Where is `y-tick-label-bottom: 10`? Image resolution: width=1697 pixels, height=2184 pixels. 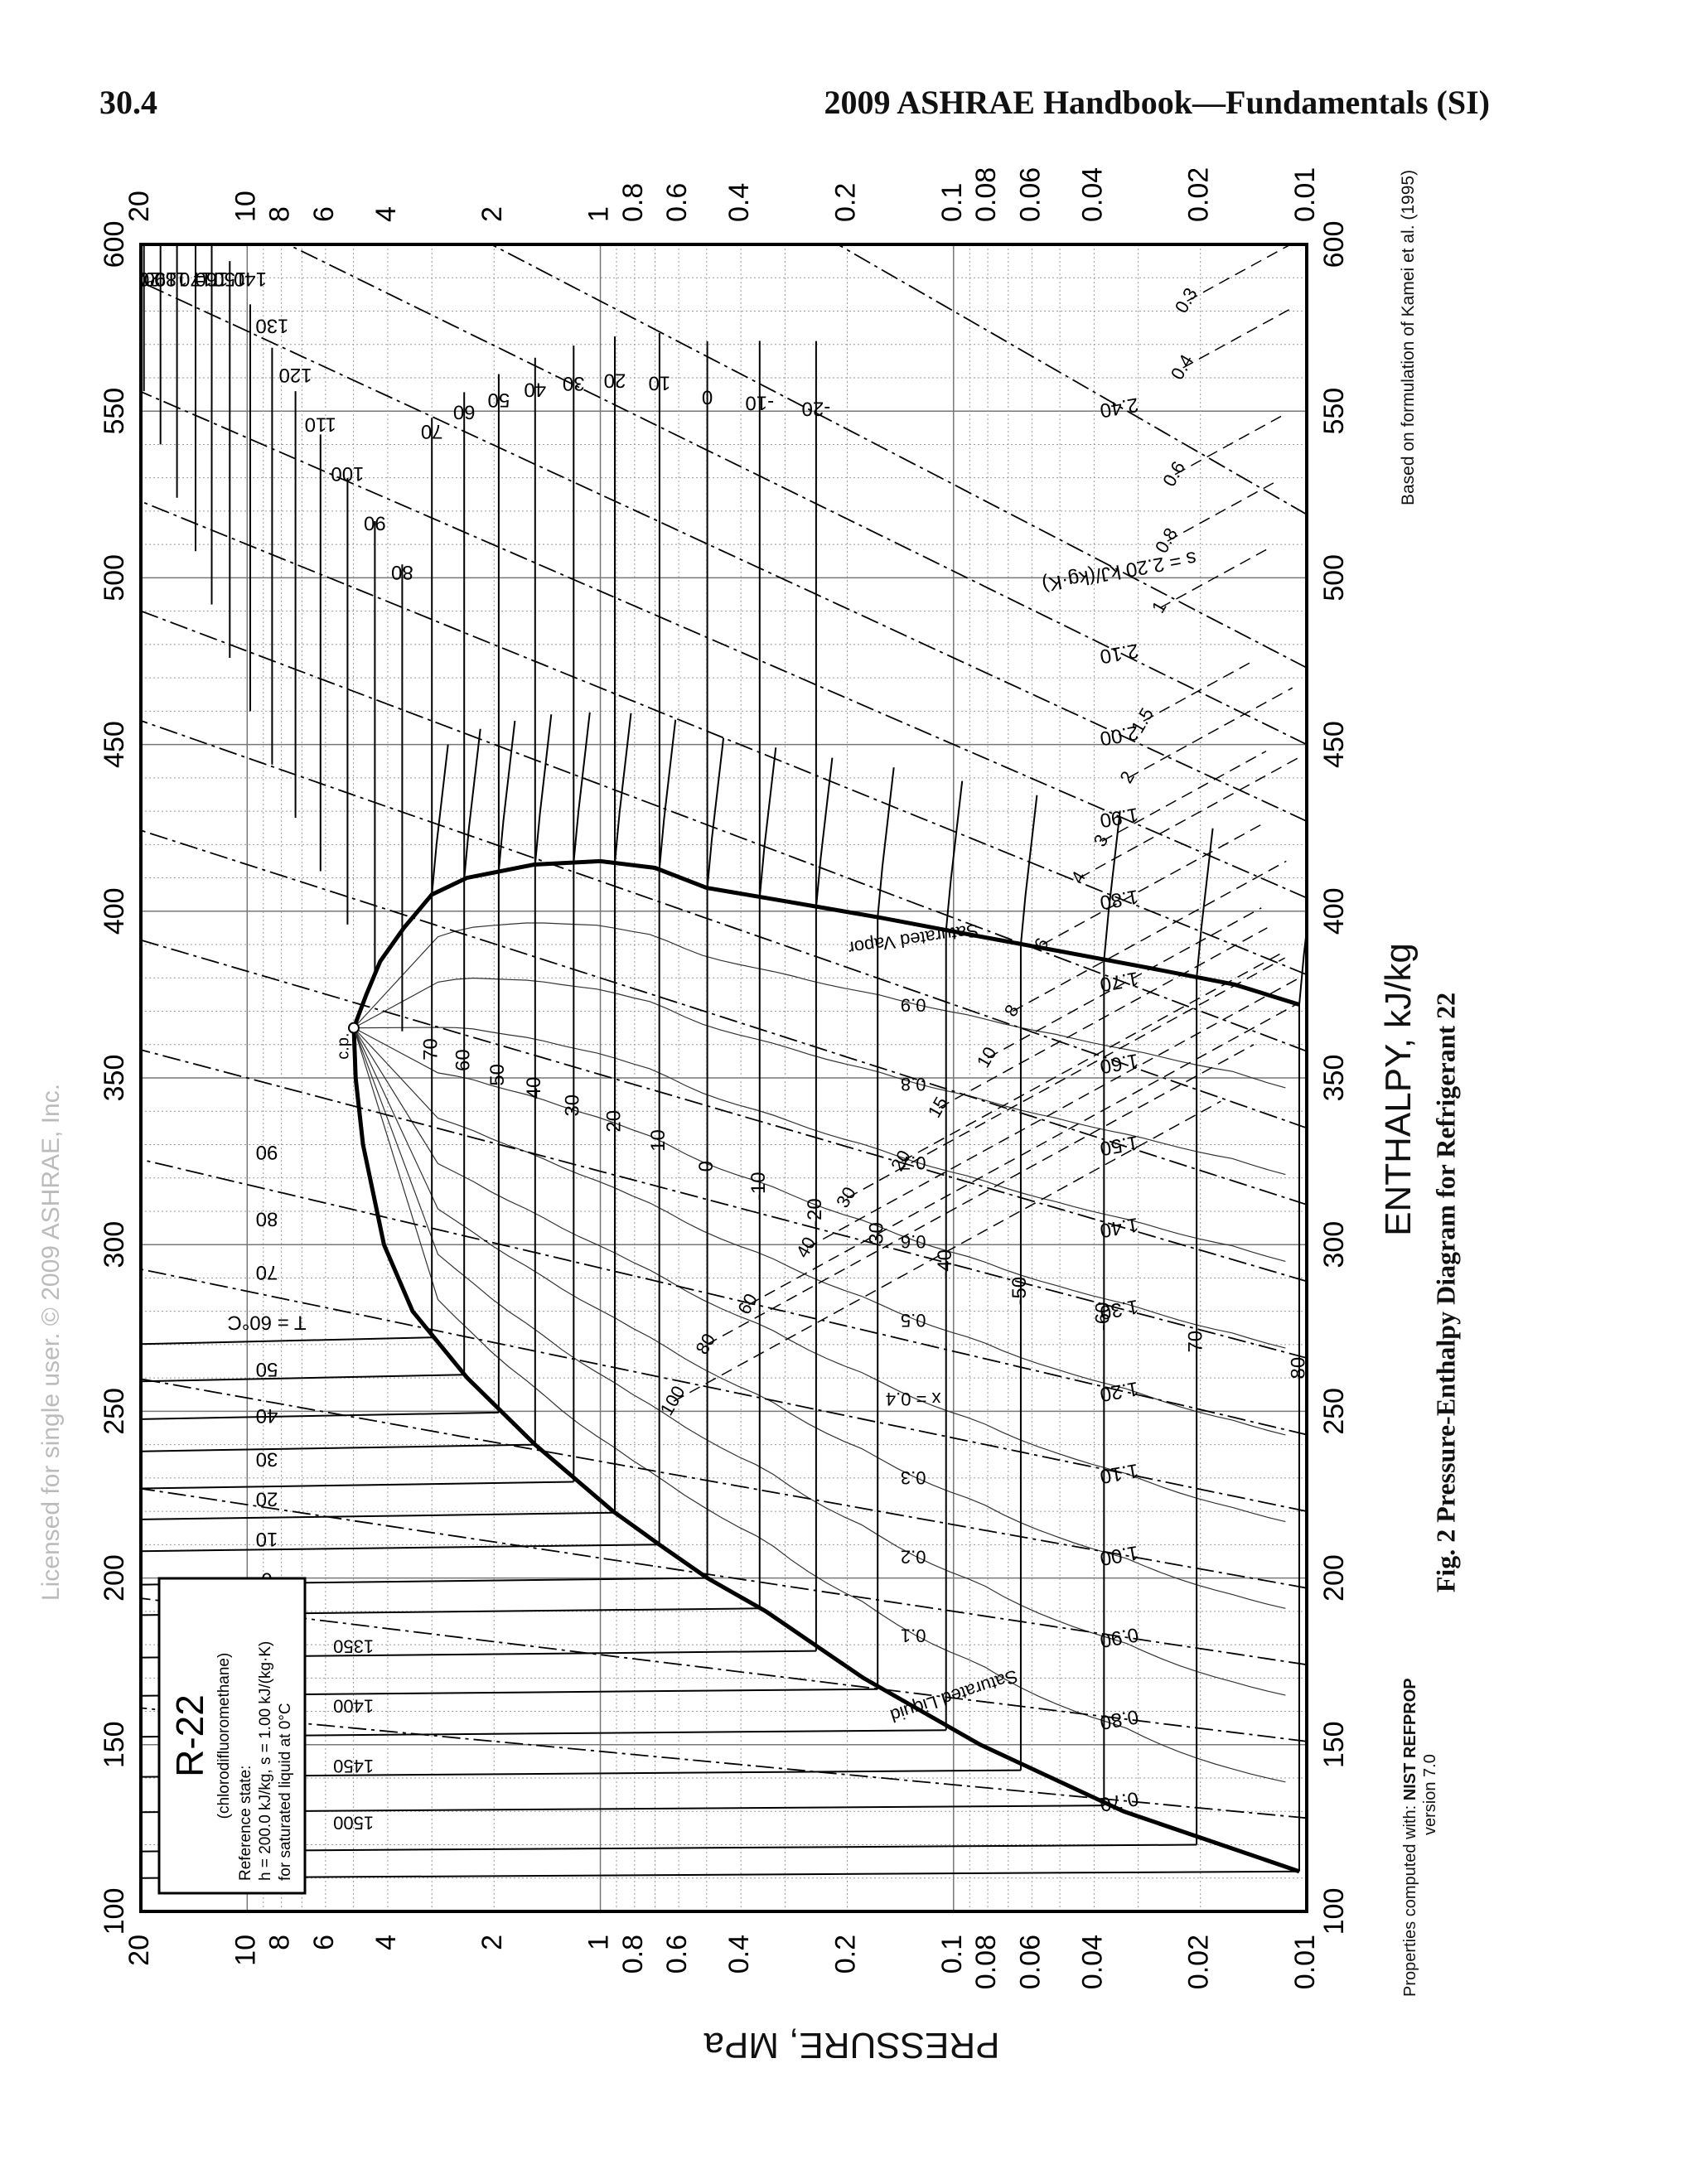
y-tick-label-bottom: 10 is located at coordinates (245, 1950).